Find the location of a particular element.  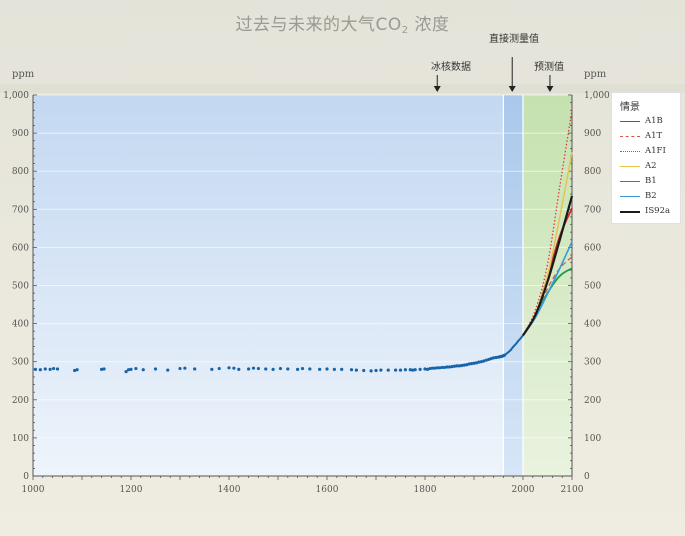

legend-label: IS92a is located at coordinates (658, 211).